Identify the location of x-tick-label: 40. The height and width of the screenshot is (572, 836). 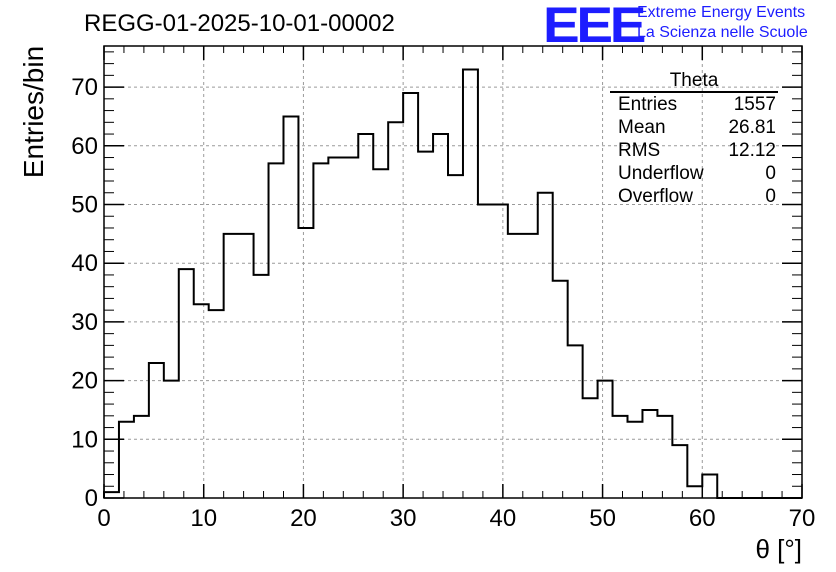
(503, 518).